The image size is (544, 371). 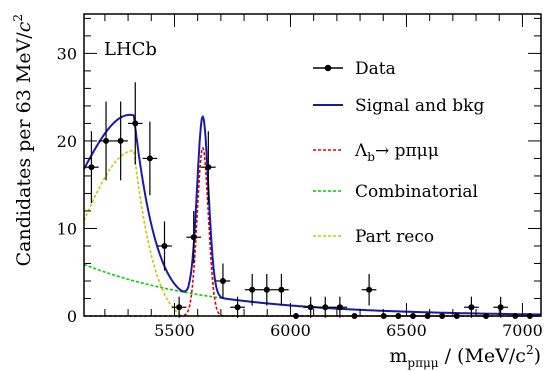 What do you see at coordinates (407, 151) in the screenshot?
I see `legend-signal-suffix: → pπμμ` at bounding box center [407, 151].